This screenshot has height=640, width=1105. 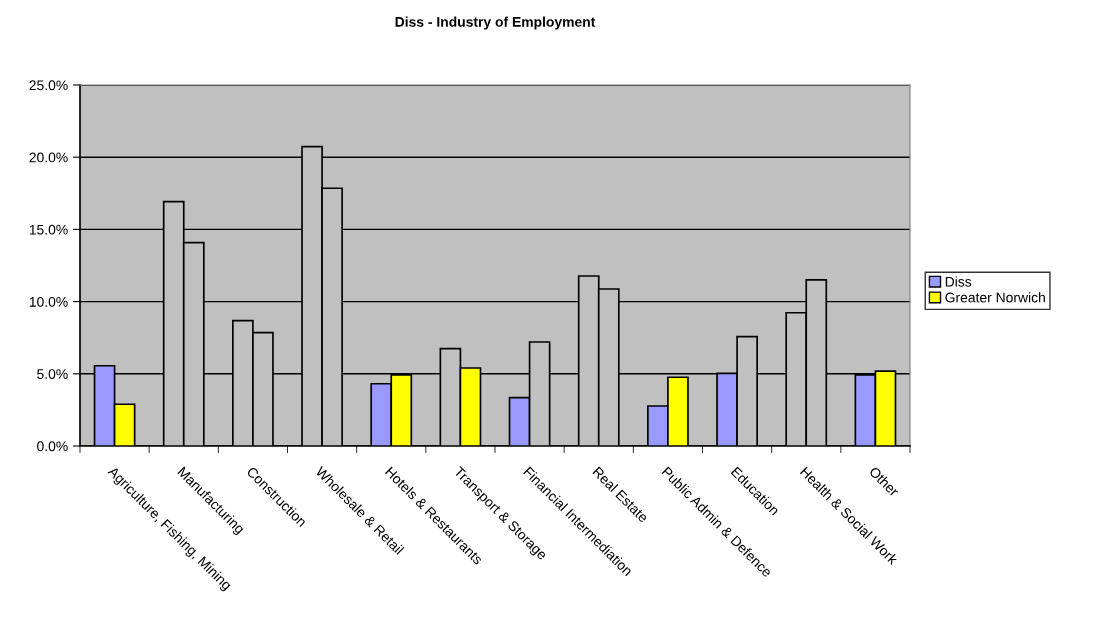 What do you see at coordinates (48, 157) in the screenshot?
I see `y-tick-label: 20.0%` at bounding box center [48, 157].